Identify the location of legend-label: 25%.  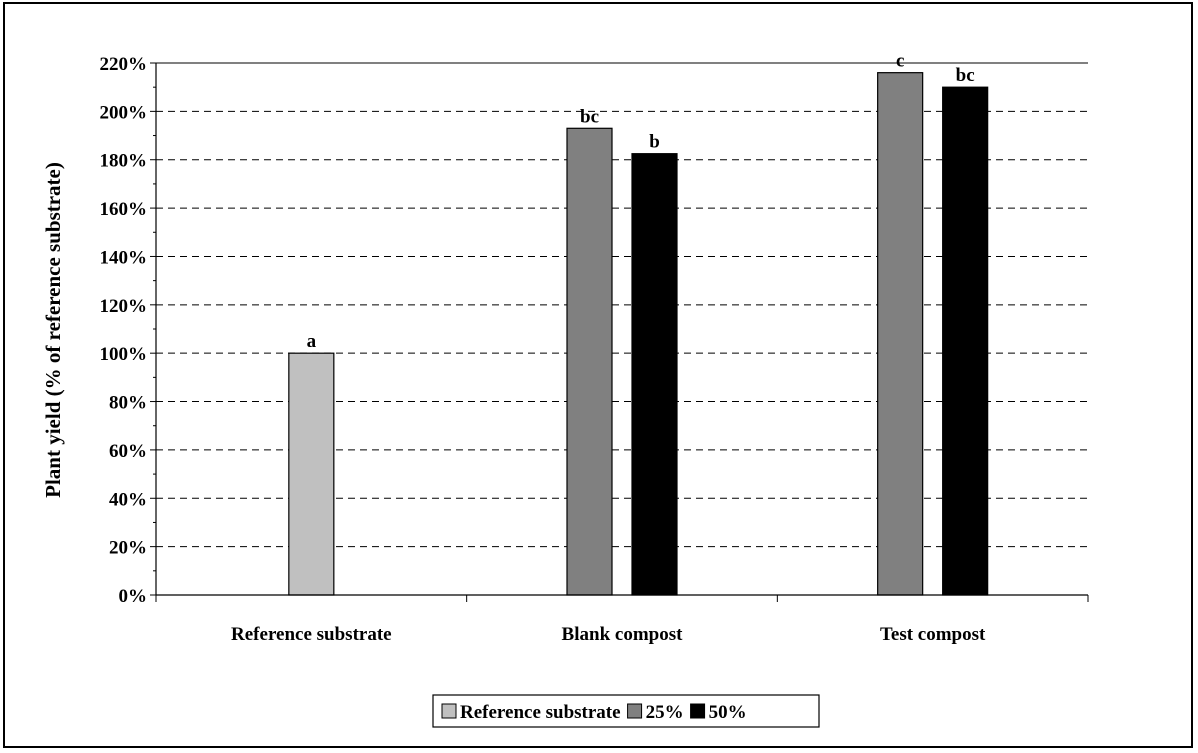
(665, 712).